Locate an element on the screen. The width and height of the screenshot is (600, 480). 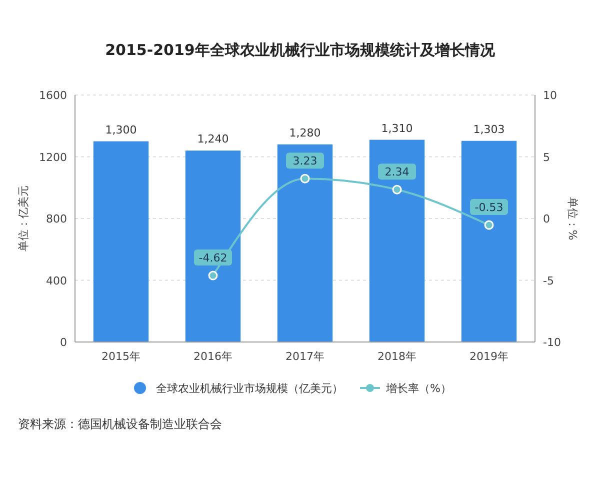
x-tick-label: 2016年 is located at coordinates (213, 356).